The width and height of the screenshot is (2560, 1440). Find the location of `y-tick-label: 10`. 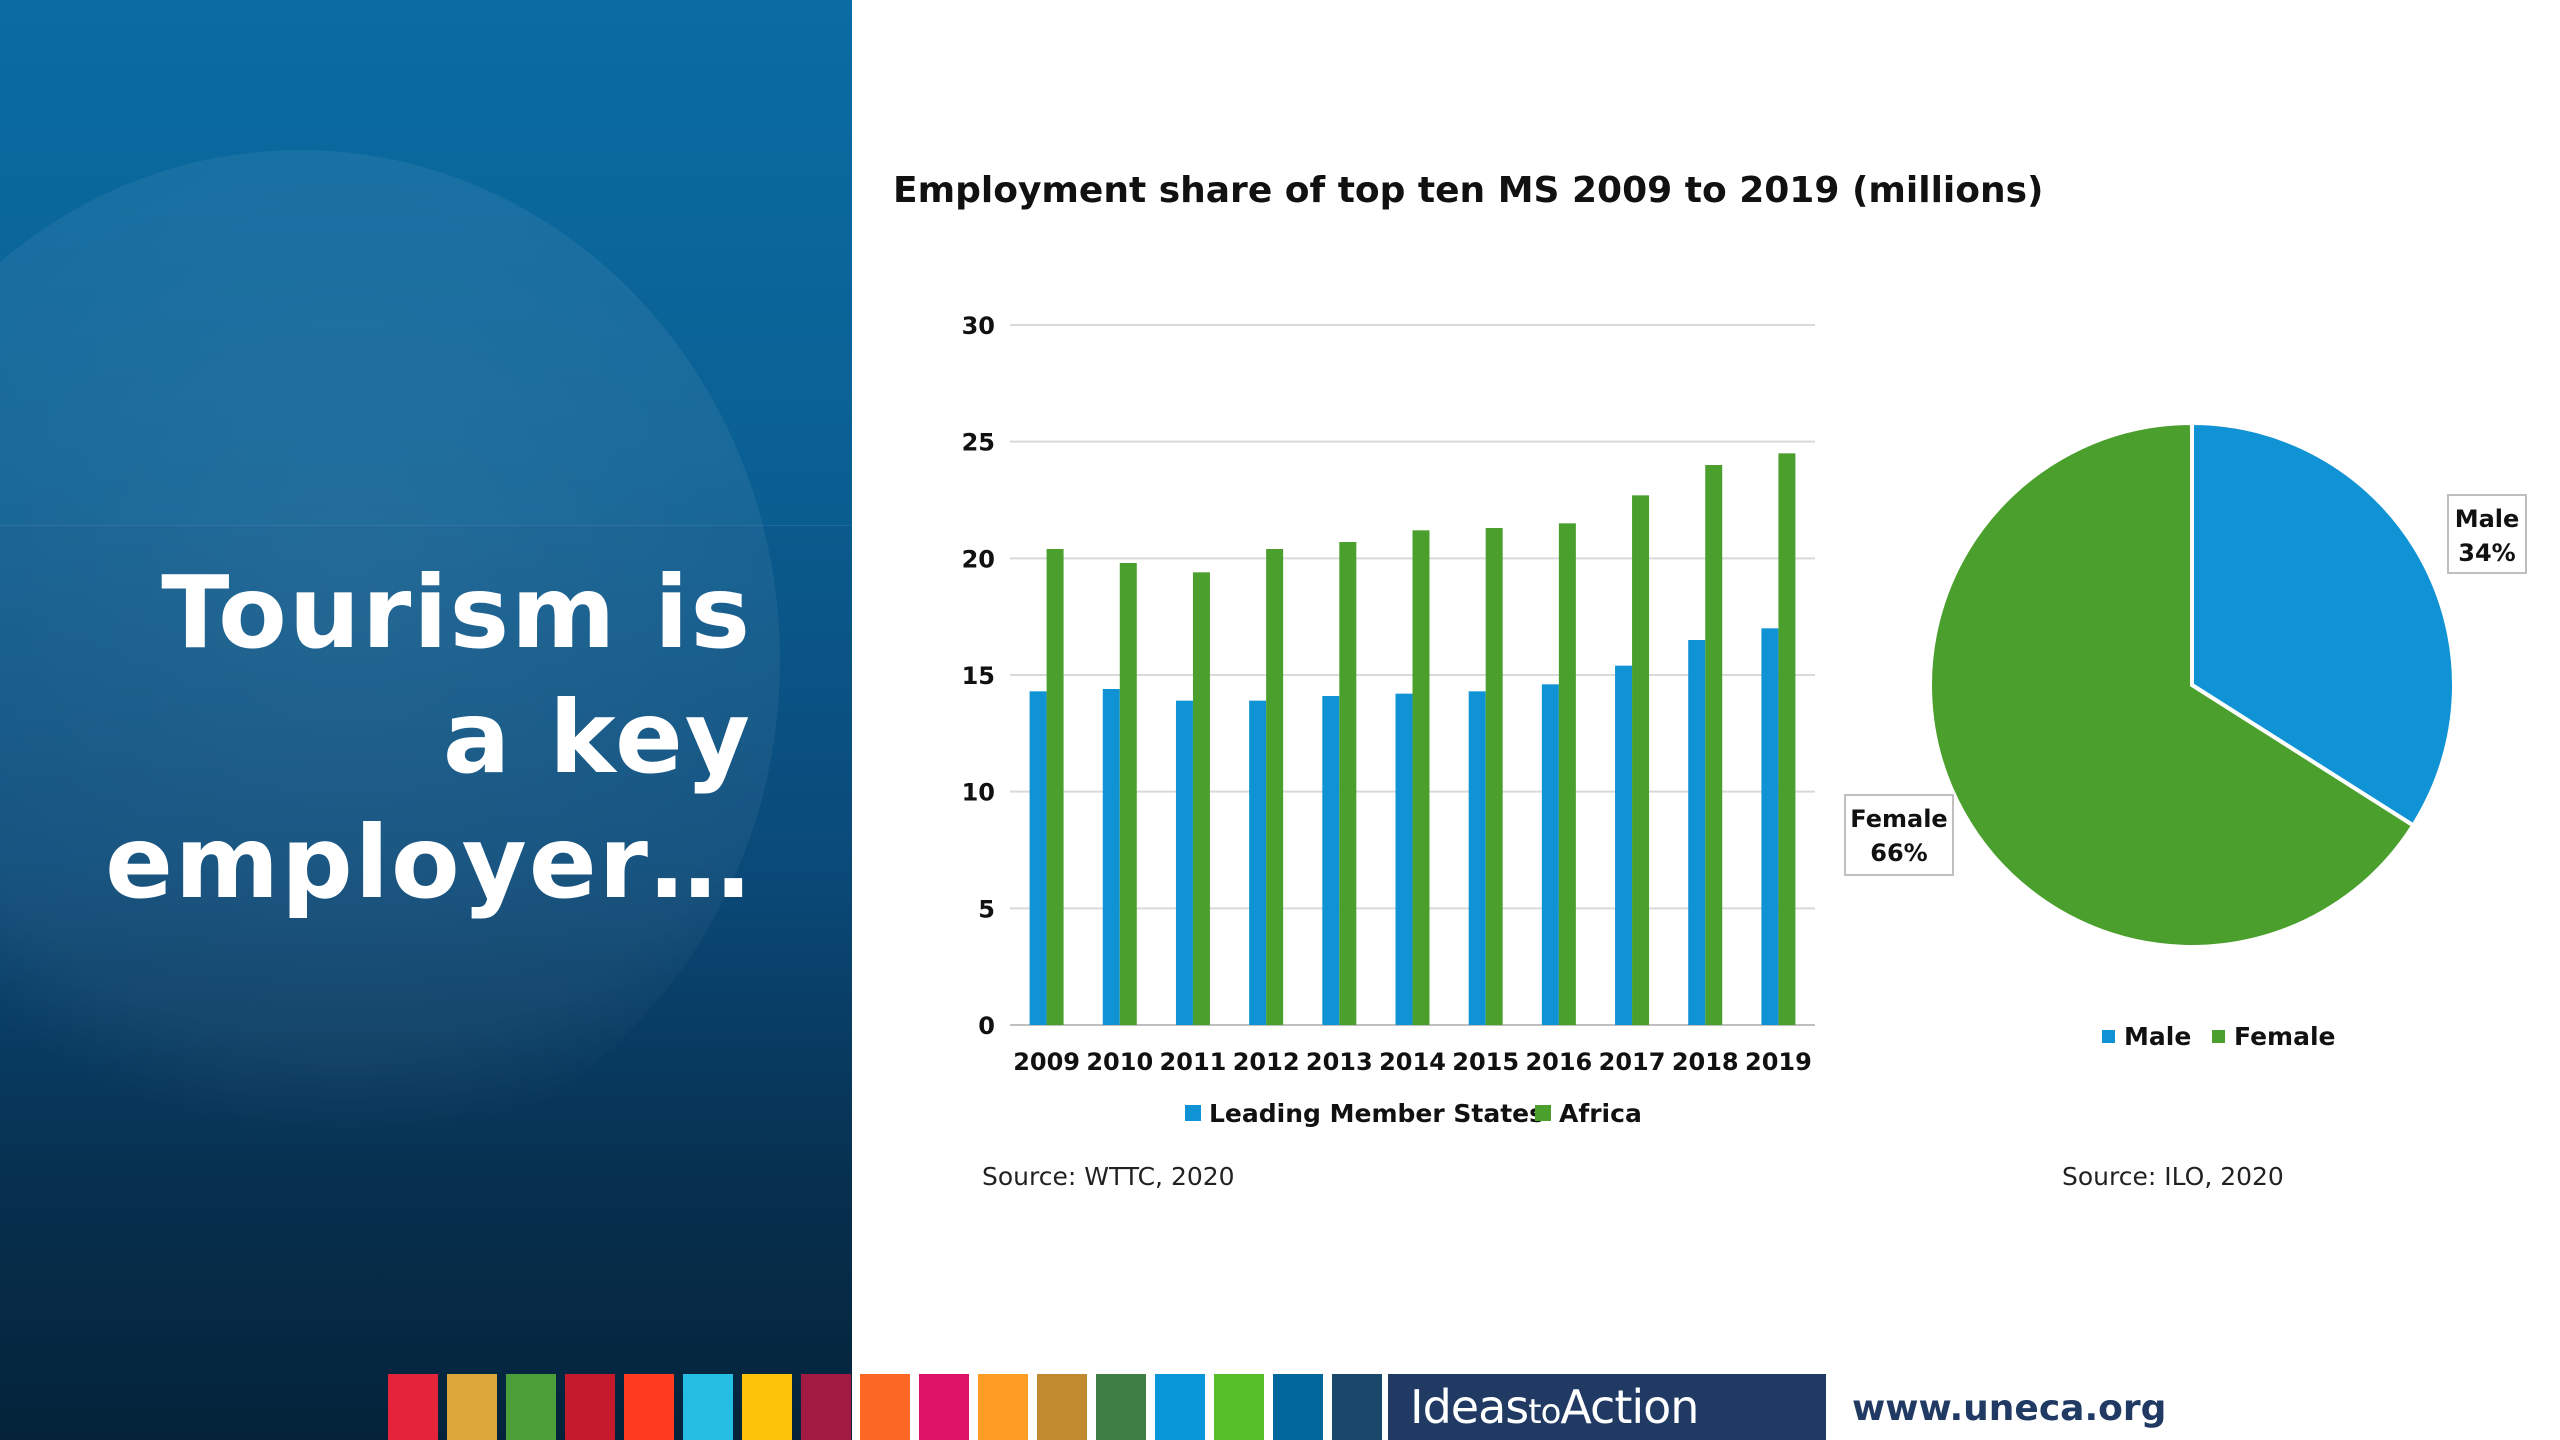

y-tick-label: 10 is located at coordinates (978, 793).